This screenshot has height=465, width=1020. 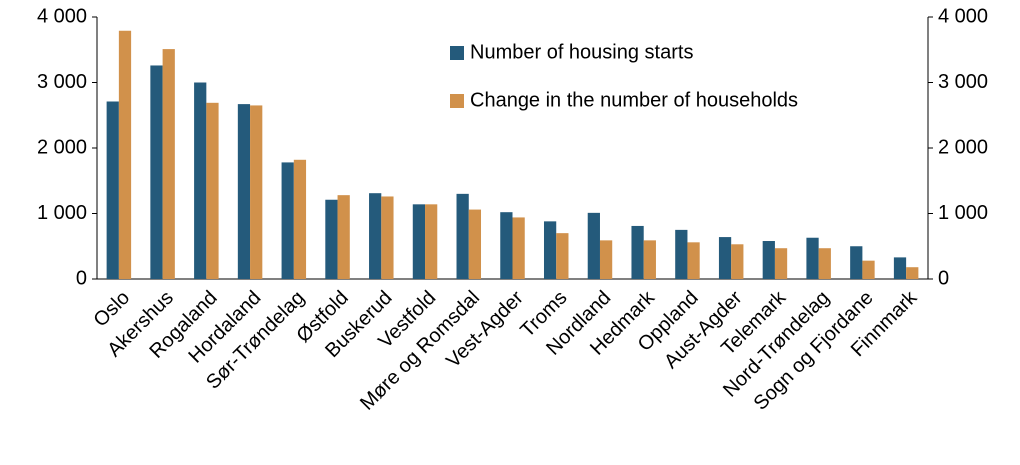 What do you see at coordinates (581, 52) in the screenshot?
I see `legend-label: Number of housing starts` at bounding box center [581, 52].